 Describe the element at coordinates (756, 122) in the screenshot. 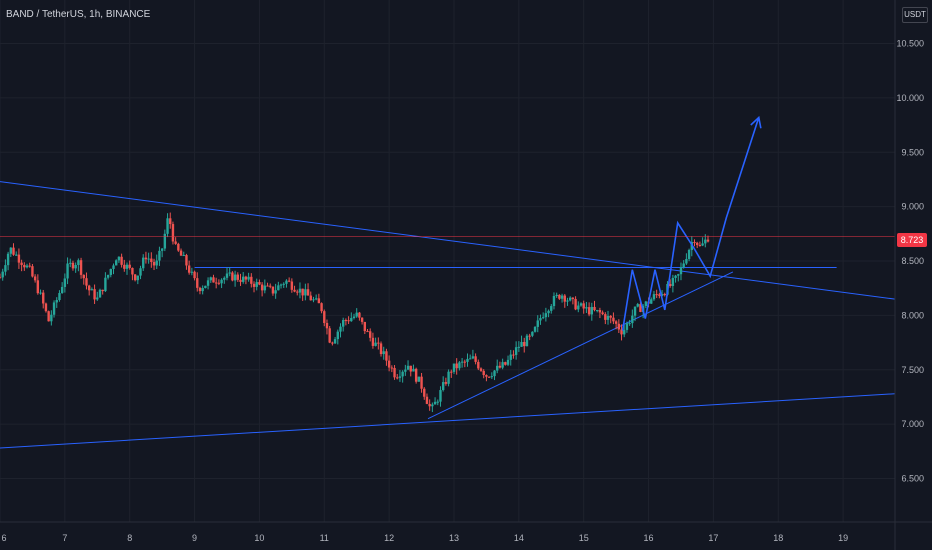

I see `projection-arrow-head` at that location.